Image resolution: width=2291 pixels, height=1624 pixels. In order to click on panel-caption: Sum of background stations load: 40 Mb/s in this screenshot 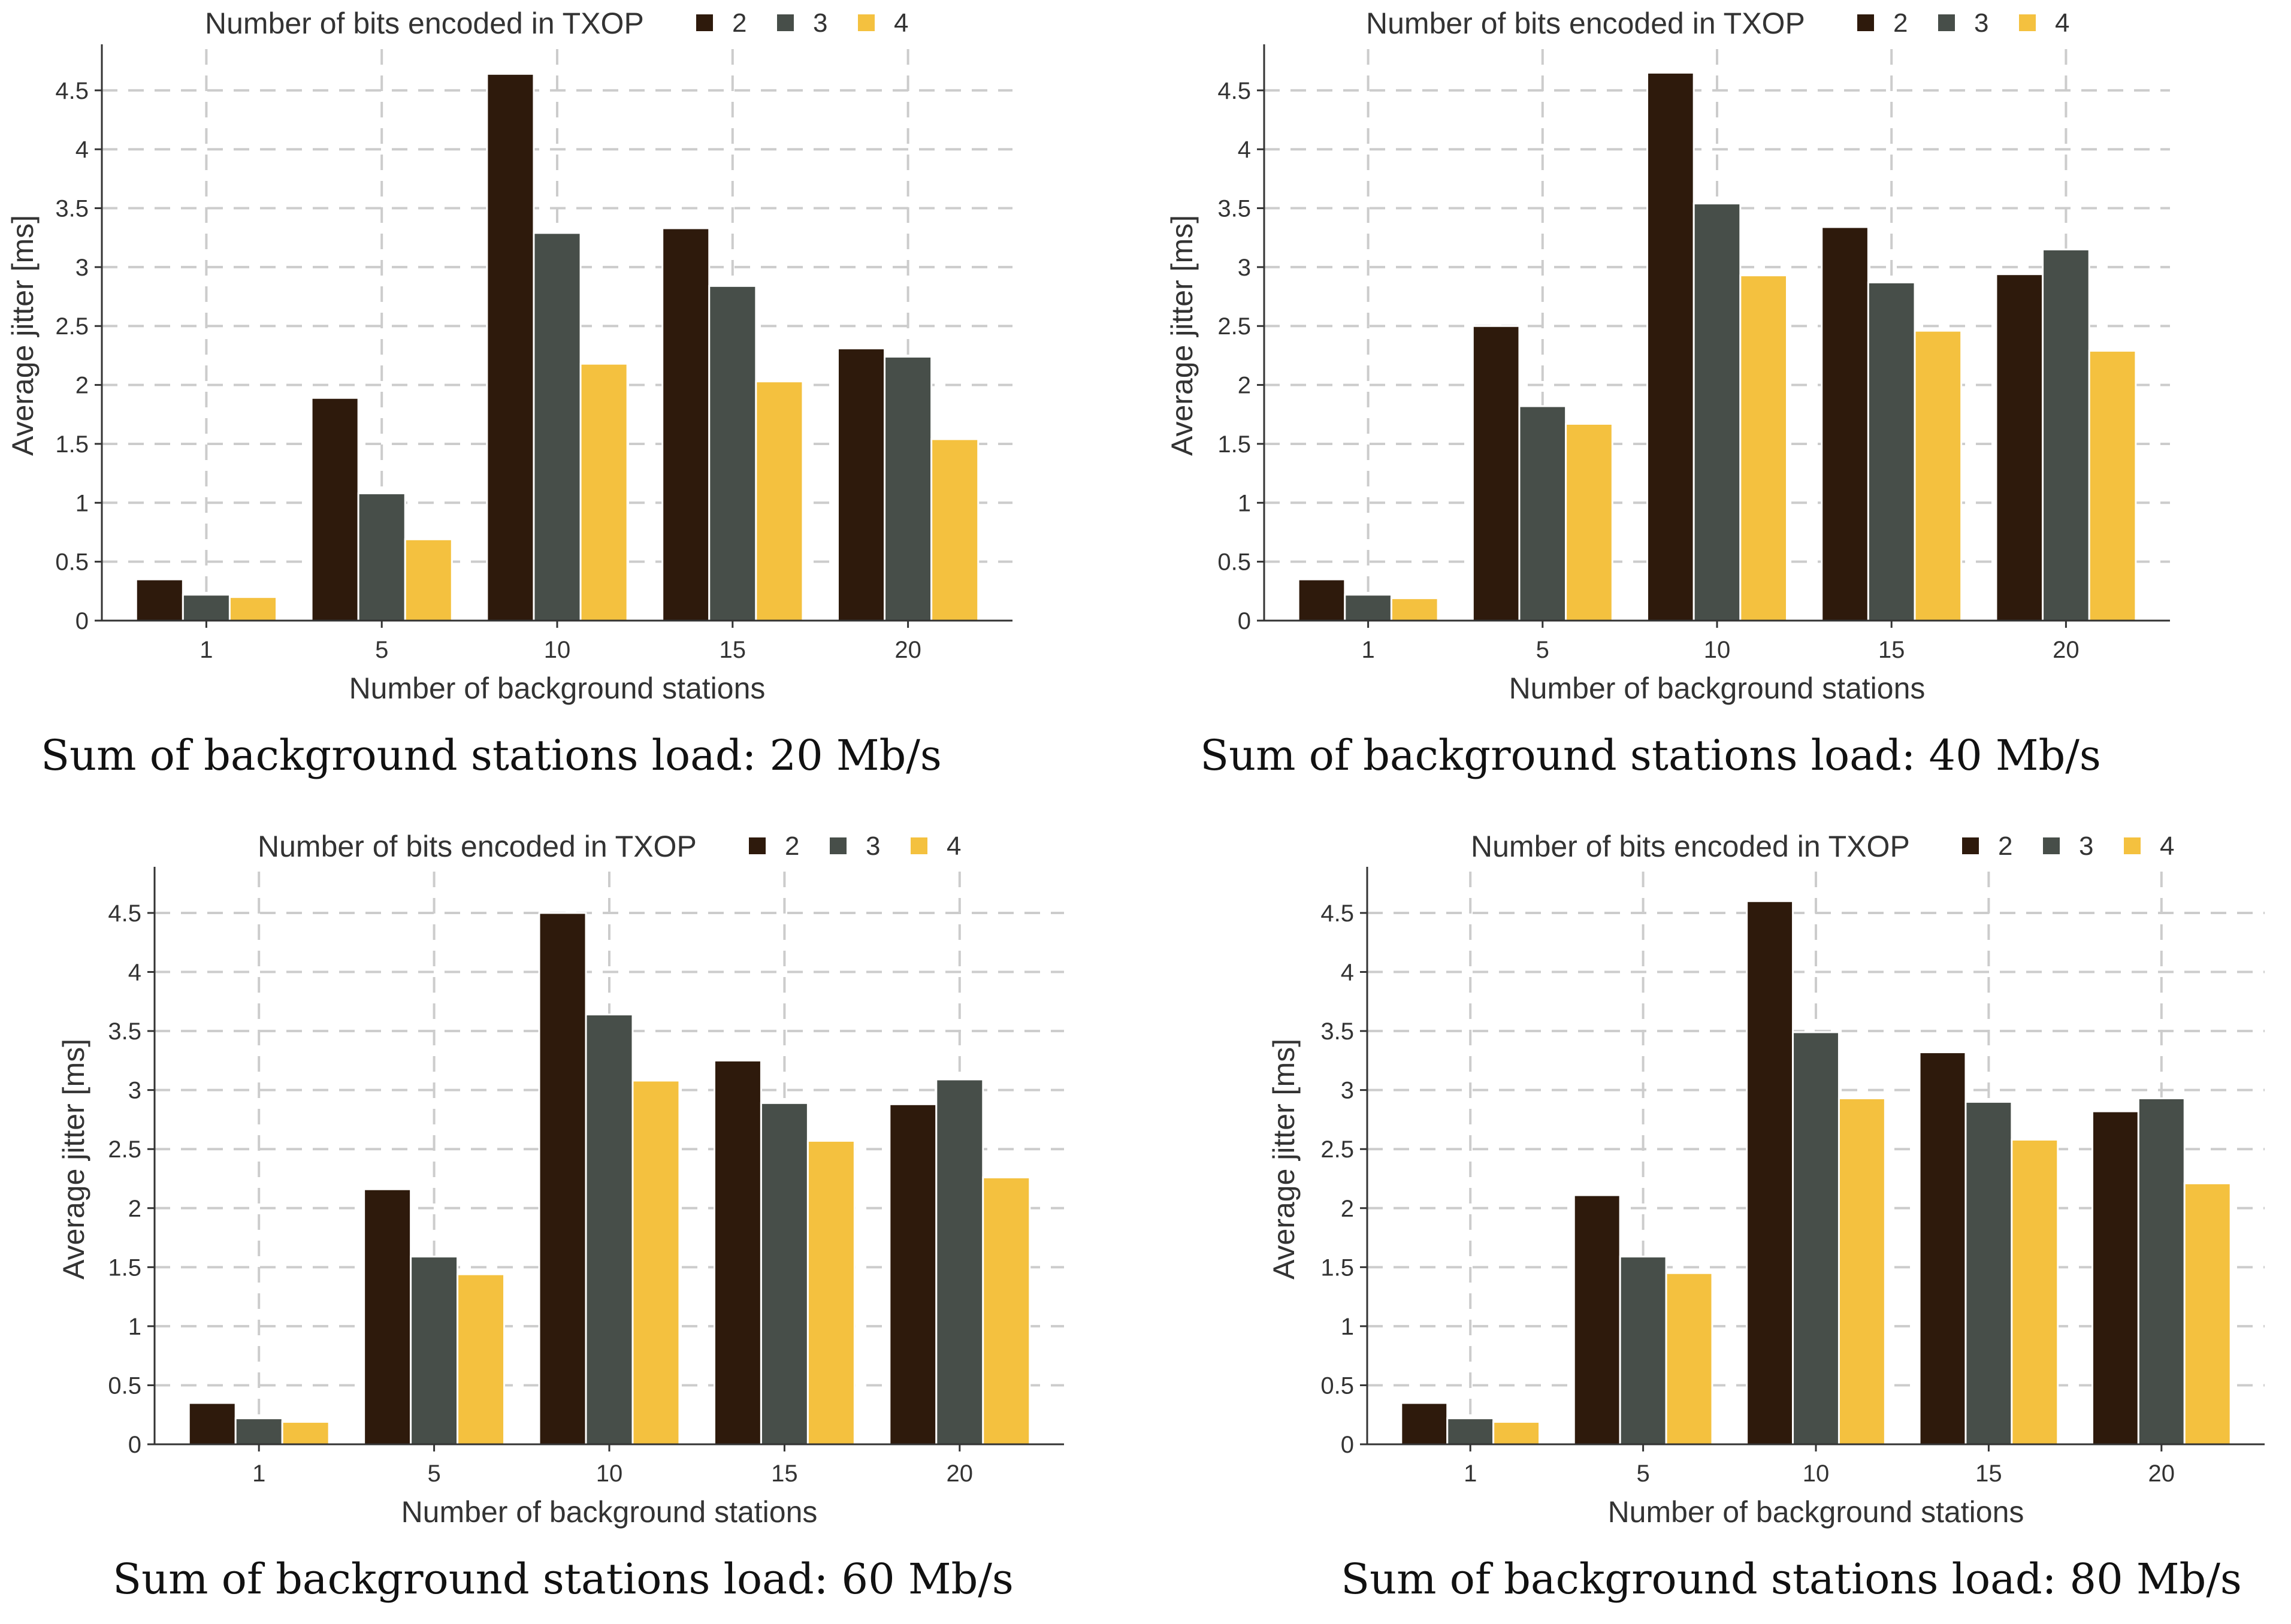, I will do `click(1651, 756)`.